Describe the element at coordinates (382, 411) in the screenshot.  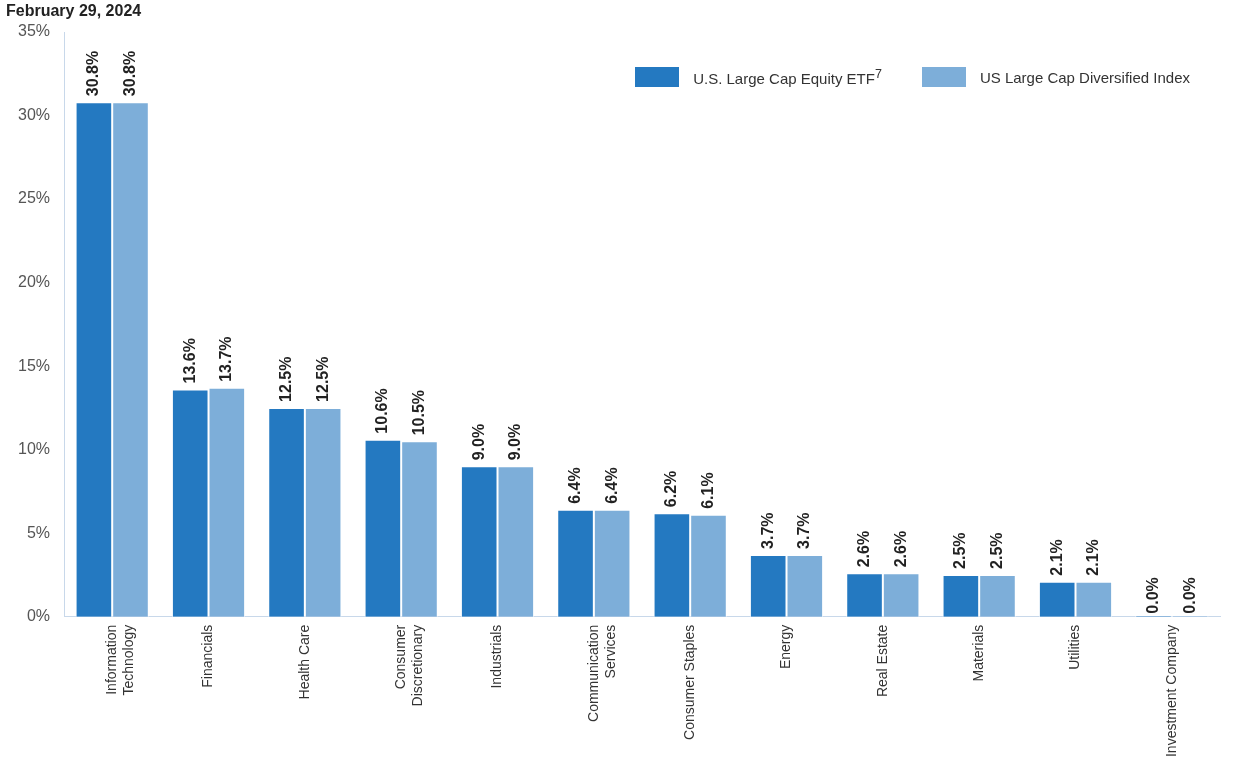
I see `data-label: 10.6%` at that location.